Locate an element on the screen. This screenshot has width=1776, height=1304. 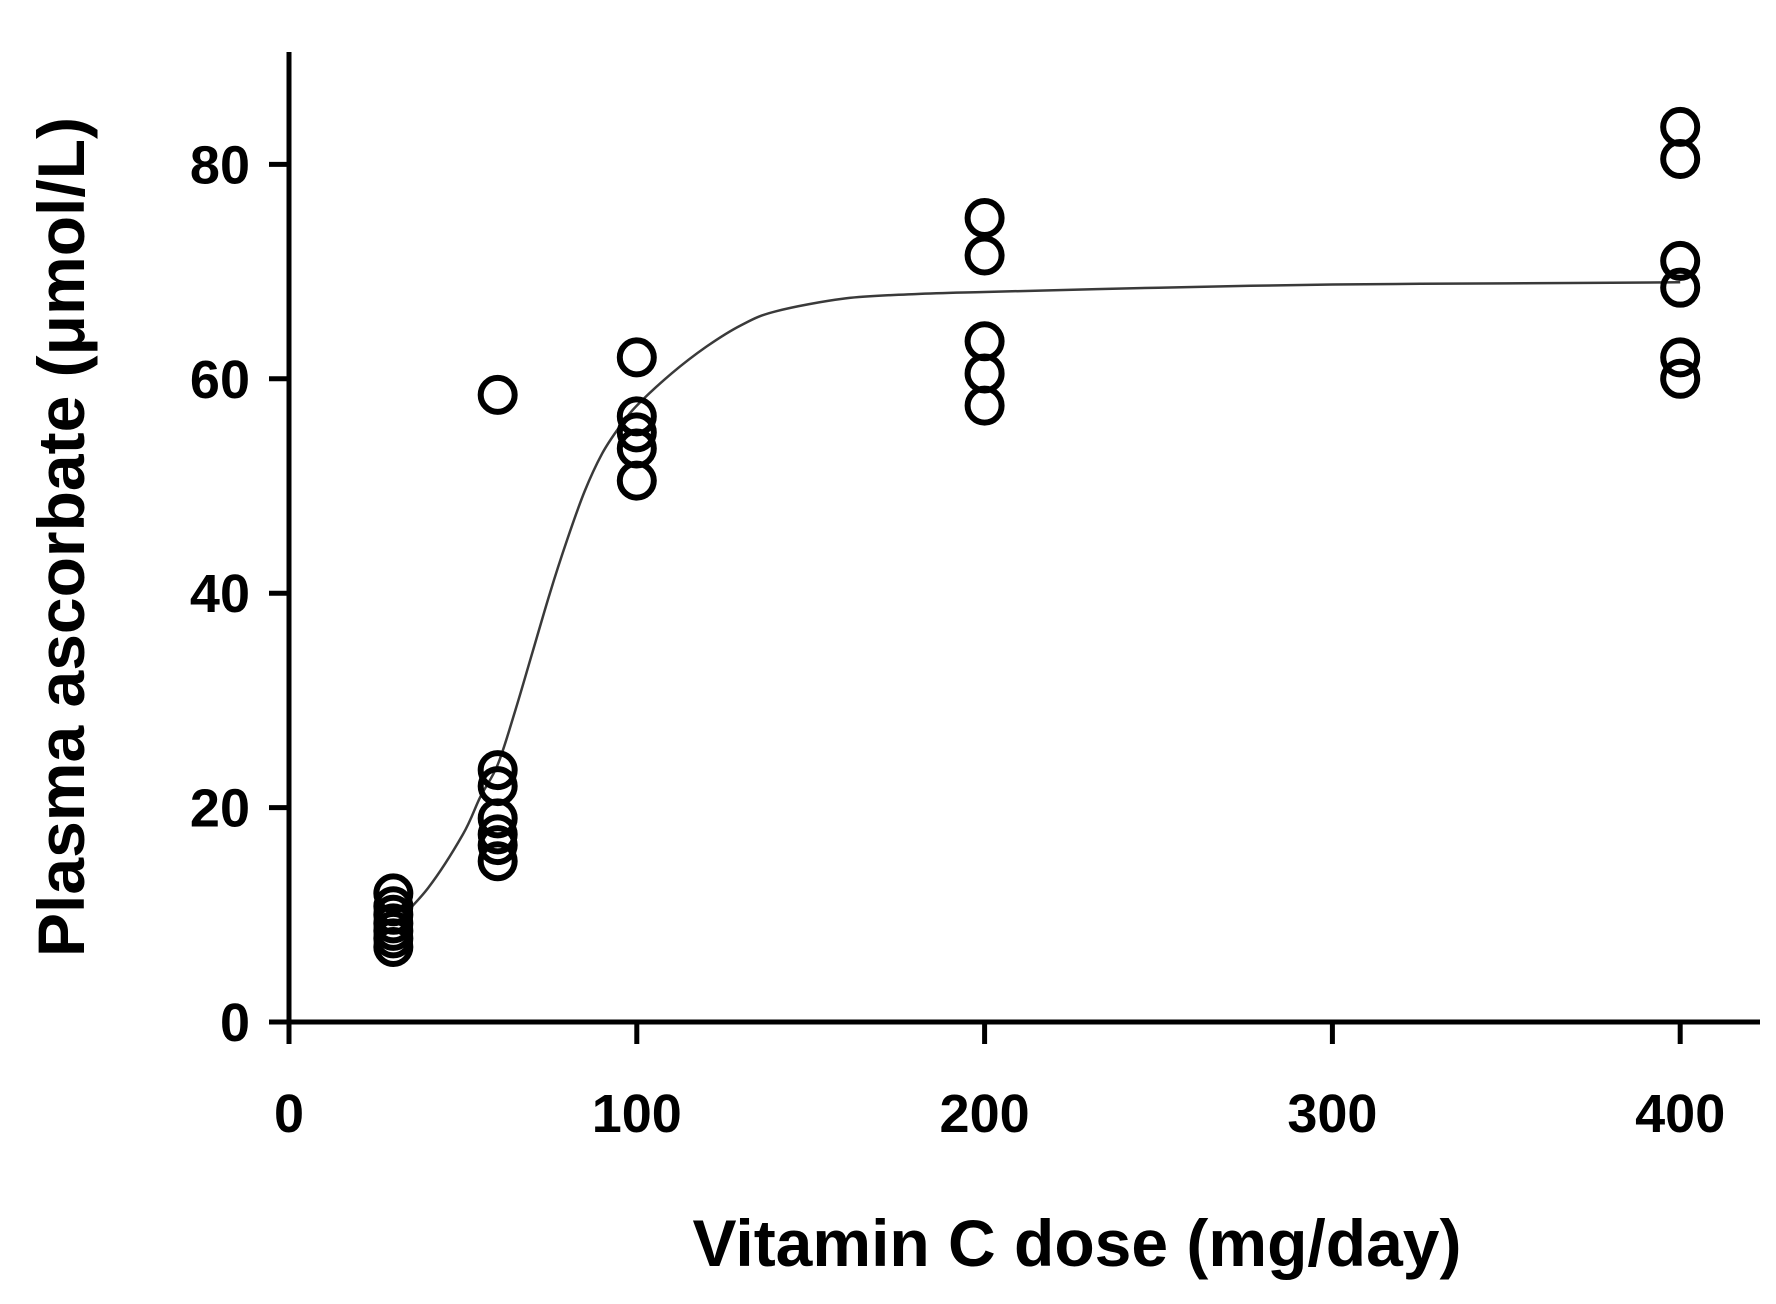
y-tick-label: 60 is located at coordinates (220, 380).